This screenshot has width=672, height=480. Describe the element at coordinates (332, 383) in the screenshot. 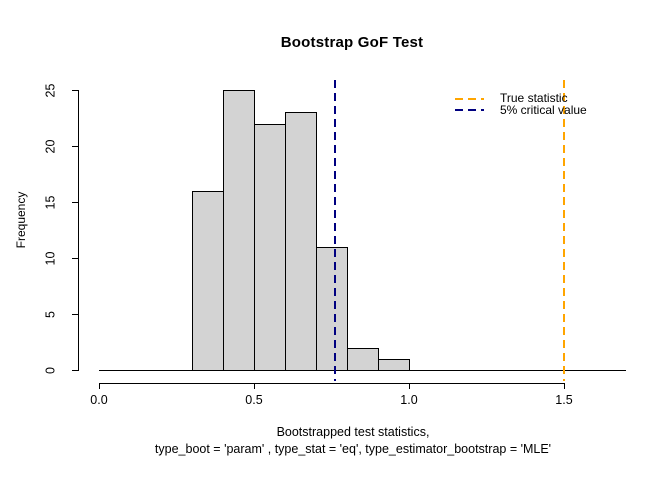

I see `x-axis` at that location.